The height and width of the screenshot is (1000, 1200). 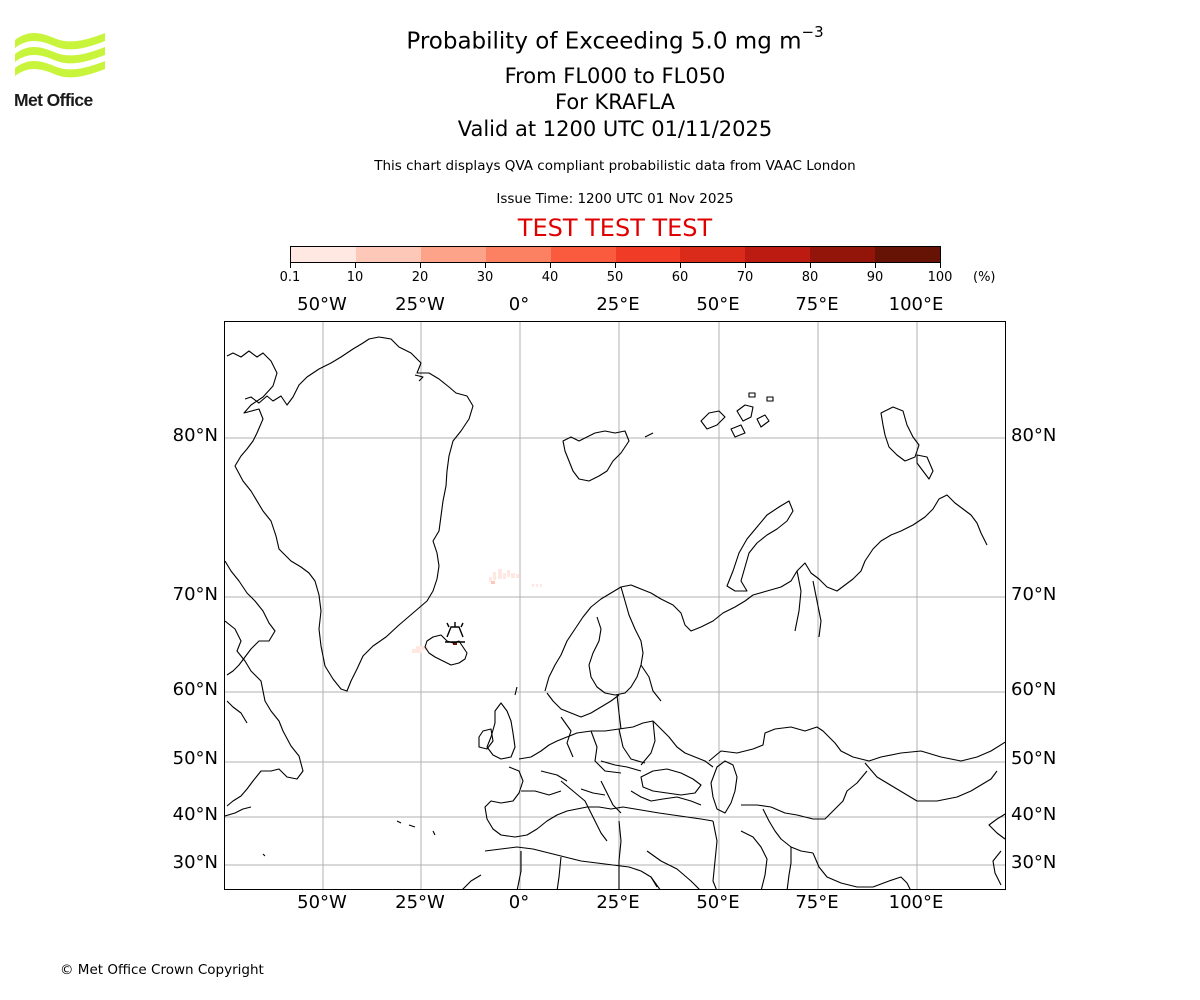 I want to click on met-office-waves-icon, so click(x=60, y=55).